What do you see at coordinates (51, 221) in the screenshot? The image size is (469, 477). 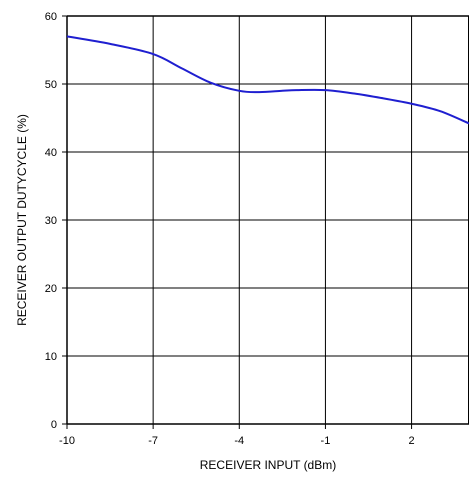 I see `y-tick-label-3: 30` at bounding box center [51, 221].